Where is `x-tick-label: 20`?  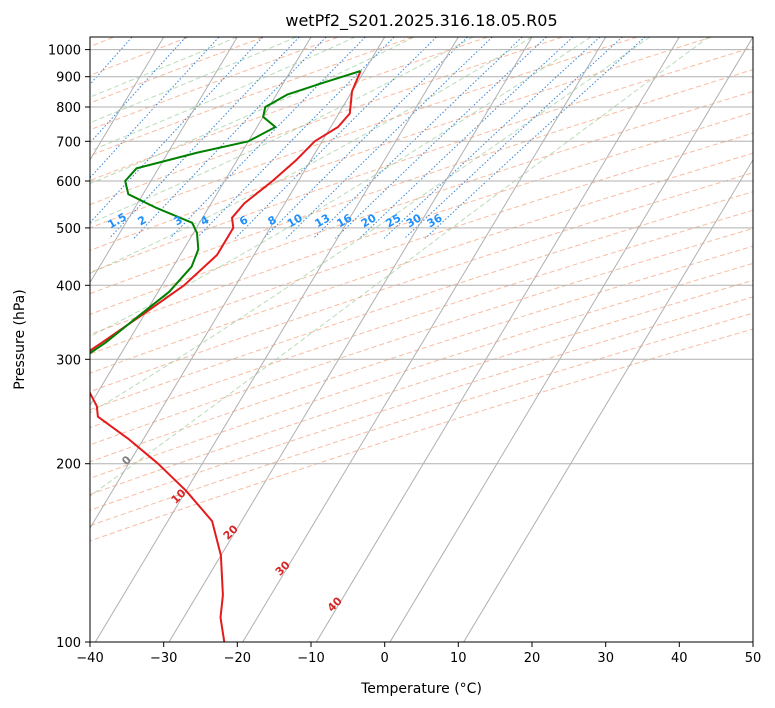
x-tick-label: 20 is located at coordinates (532, 658).